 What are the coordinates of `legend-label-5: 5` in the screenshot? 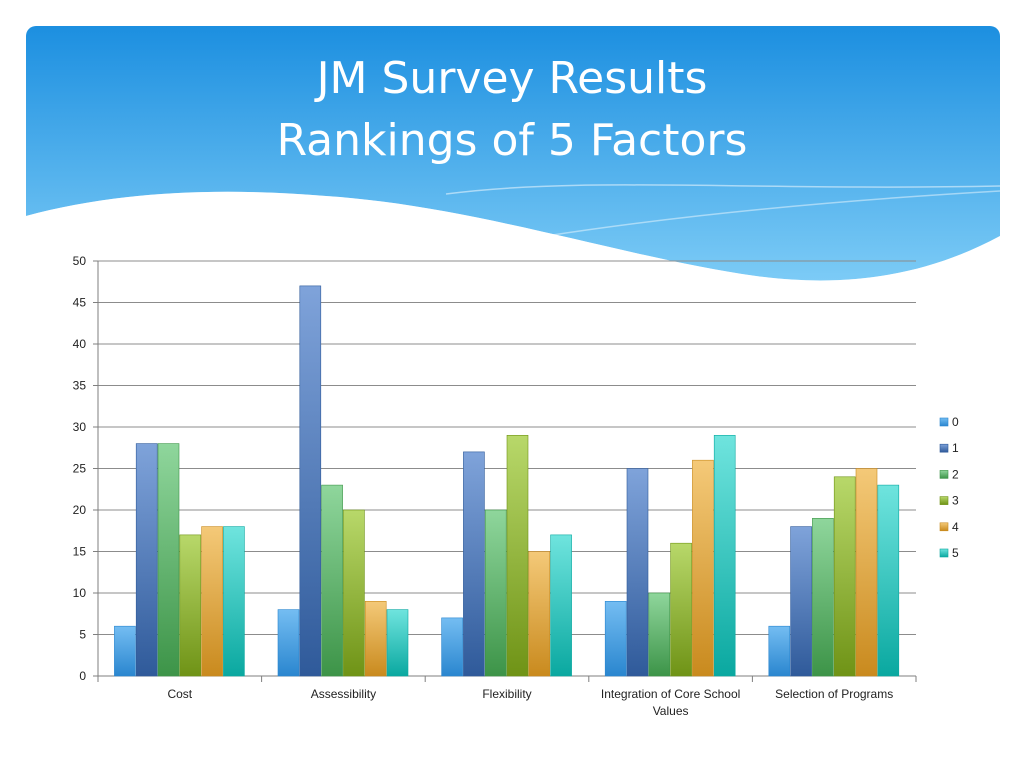 It's located at (955, 553).